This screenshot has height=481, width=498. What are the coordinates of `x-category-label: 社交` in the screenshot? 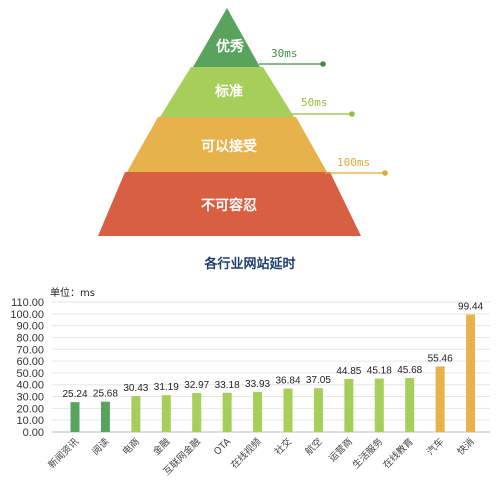 It's located at (283, 446).